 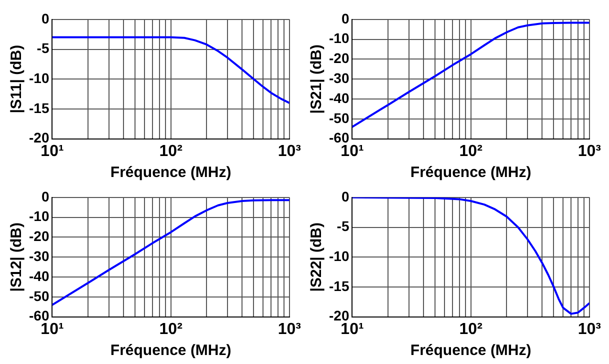 I want to click on y-axis-title: |S21| (dB), so click(x=317, y=79).